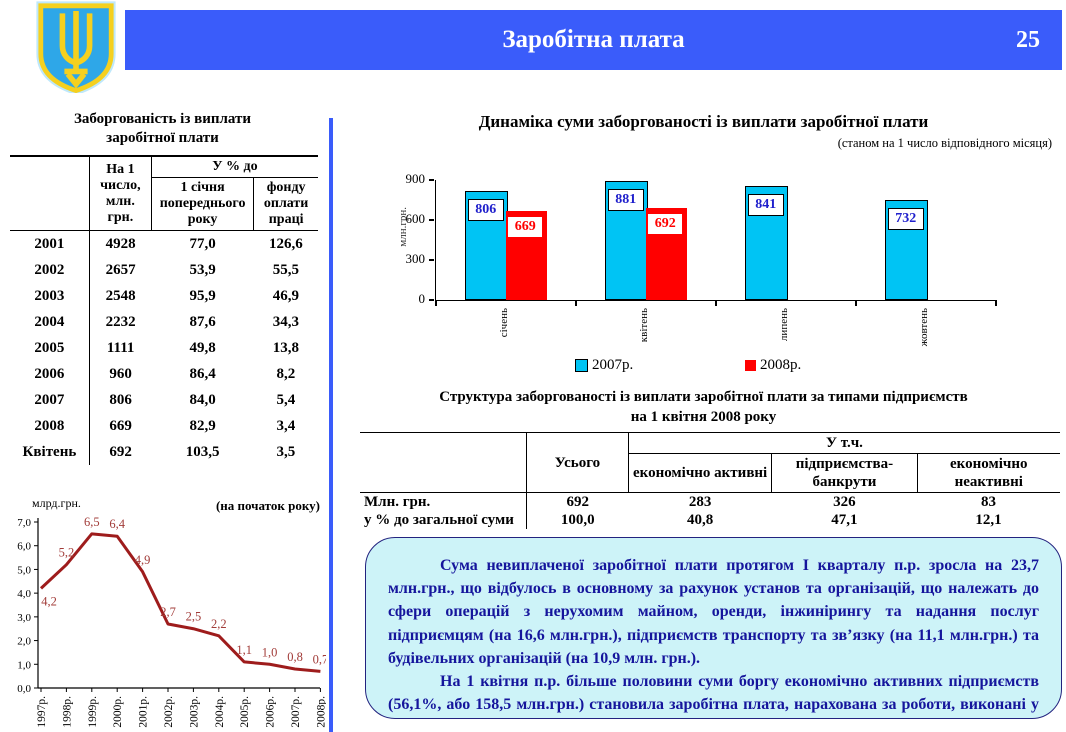 The width and height of the screenshot is (1066, 732). What do you see at coordinates (286, 399) in the screenshot?
I see `pct-fund-cell: 5,4` at bounding box center [286, 399].